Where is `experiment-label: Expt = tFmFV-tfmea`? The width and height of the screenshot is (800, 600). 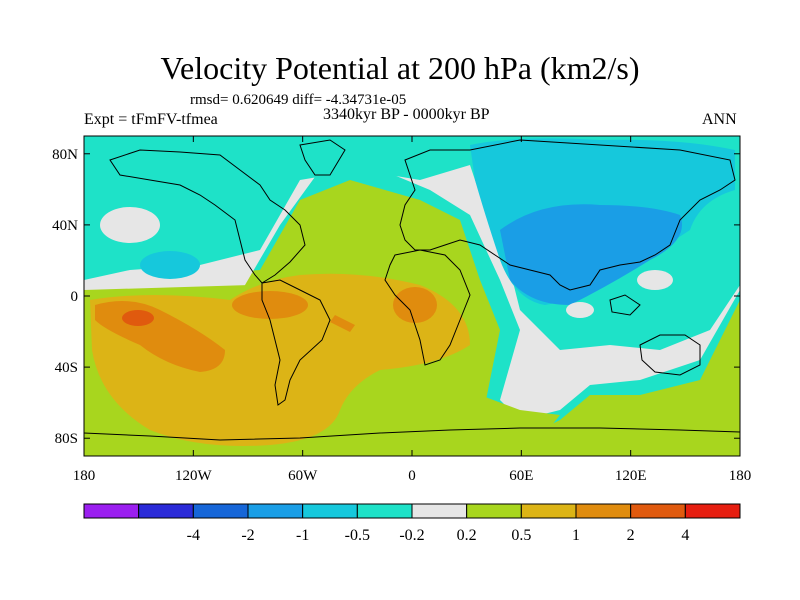
experiment-label: Expt = tFmFV-tfmea is located at coordinates (151, 119).